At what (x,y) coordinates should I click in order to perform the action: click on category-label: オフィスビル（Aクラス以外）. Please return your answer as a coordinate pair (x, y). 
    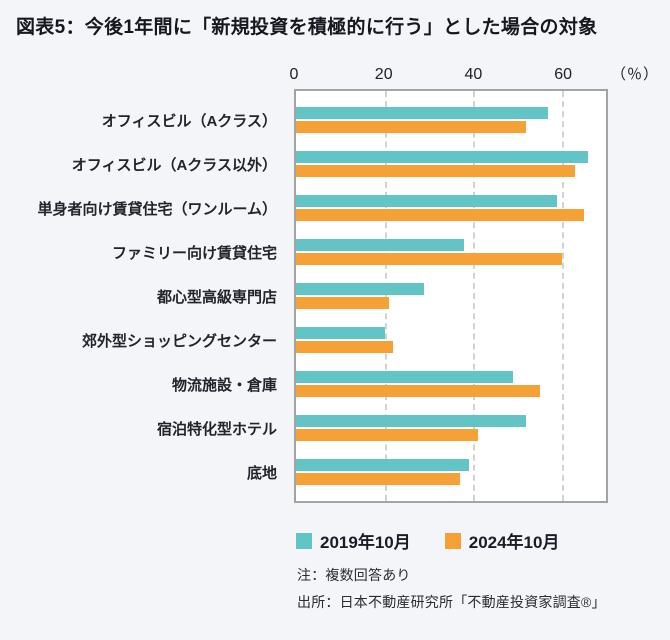
    Looking at the image, I should click on (174, 165).